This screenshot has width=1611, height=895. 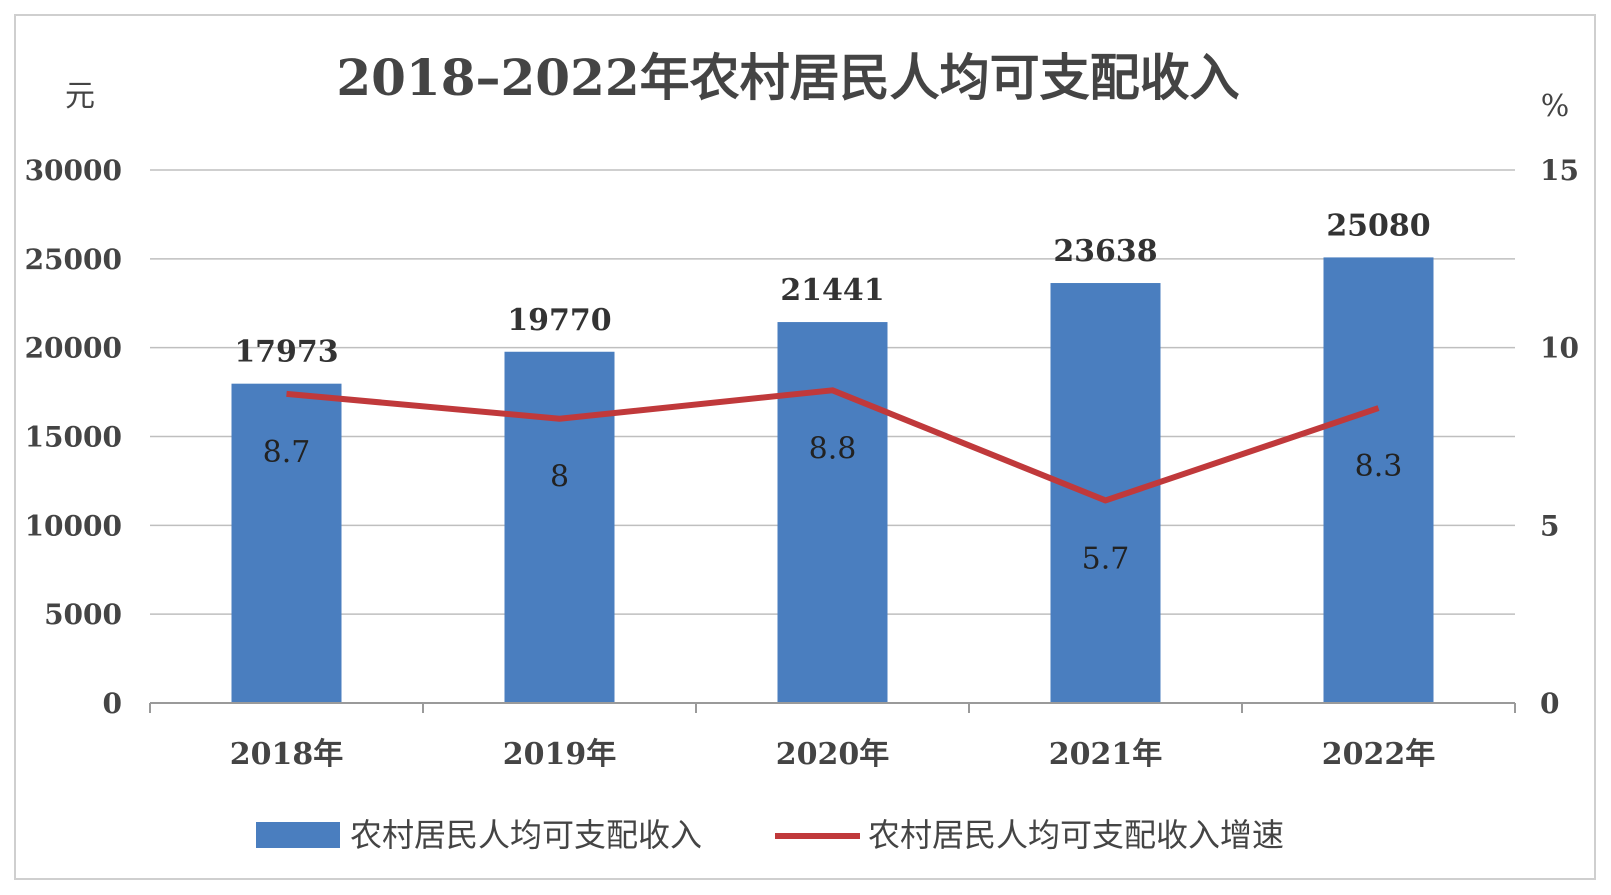 I want to click on line-value-label: 5.7, so click(x=1106, y=558).